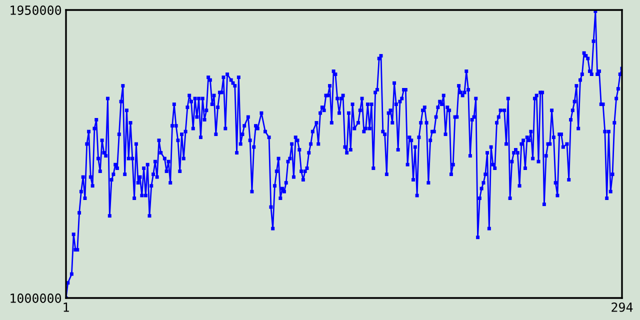 The image size is (640, 320). What do you see at coordinates (36, 298) in the screenshot?
I see `y-tick-label: 1000000` at bounding box center [36, 298].